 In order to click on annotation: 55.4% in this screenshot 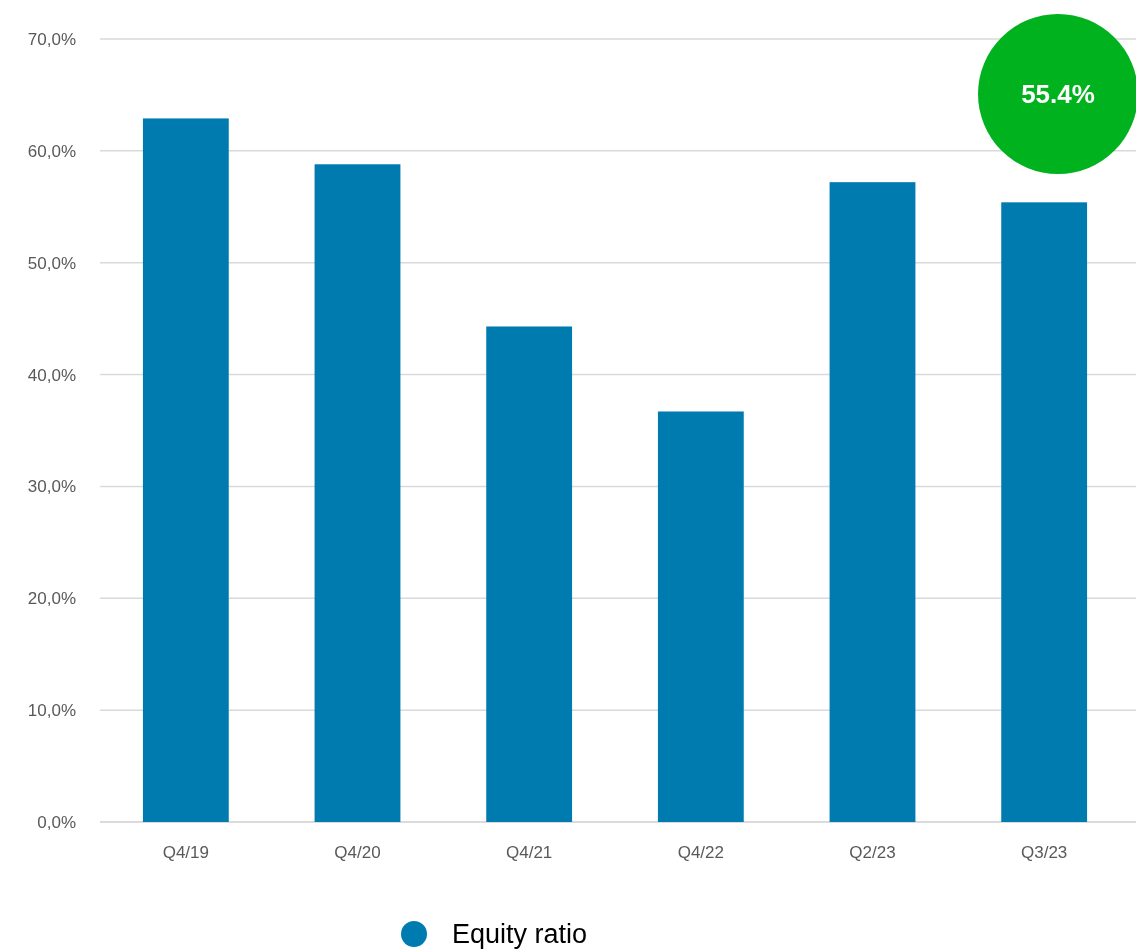, I will do `click(1058, 94)`.